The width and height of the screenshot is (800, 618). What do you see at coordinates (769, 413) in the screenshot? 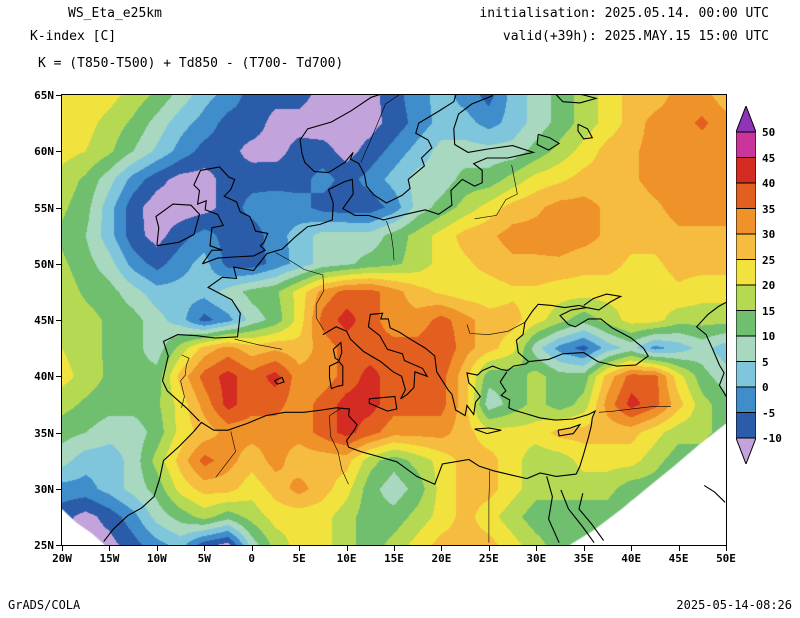
I see `colorbar-label: -5` at bounding box center [769, 413].